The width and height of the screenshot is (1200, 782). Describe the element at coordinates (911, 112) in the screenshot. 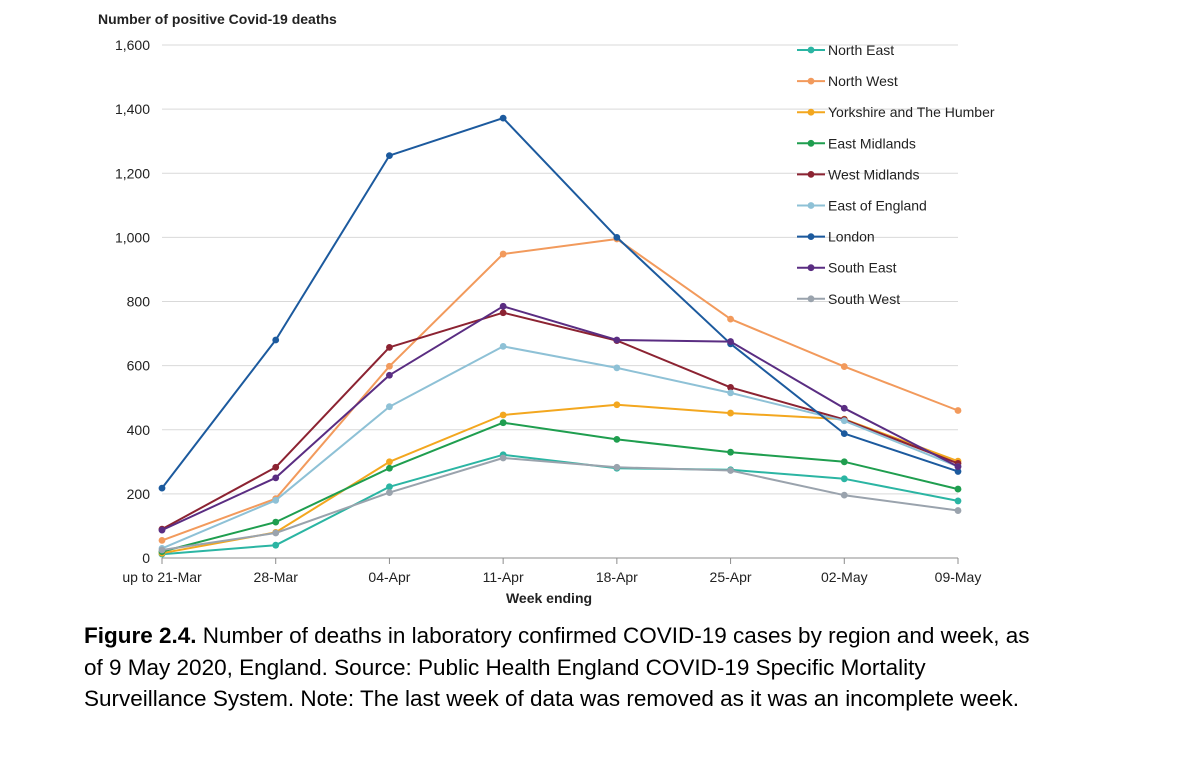

I see `legend-label: Yorkshire and The Humber` at that location.